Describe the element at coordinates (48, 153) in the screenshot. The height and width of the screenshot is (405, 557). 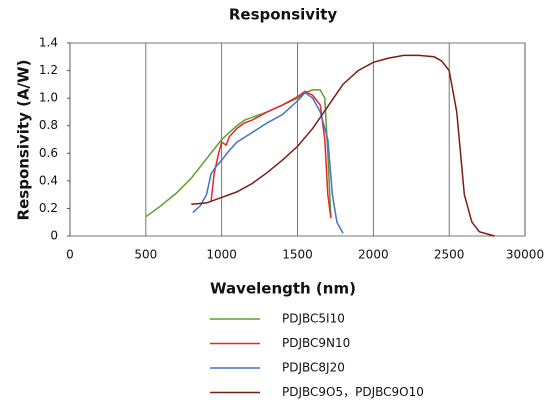
I see `y-tick-label: 0.6` at that location.